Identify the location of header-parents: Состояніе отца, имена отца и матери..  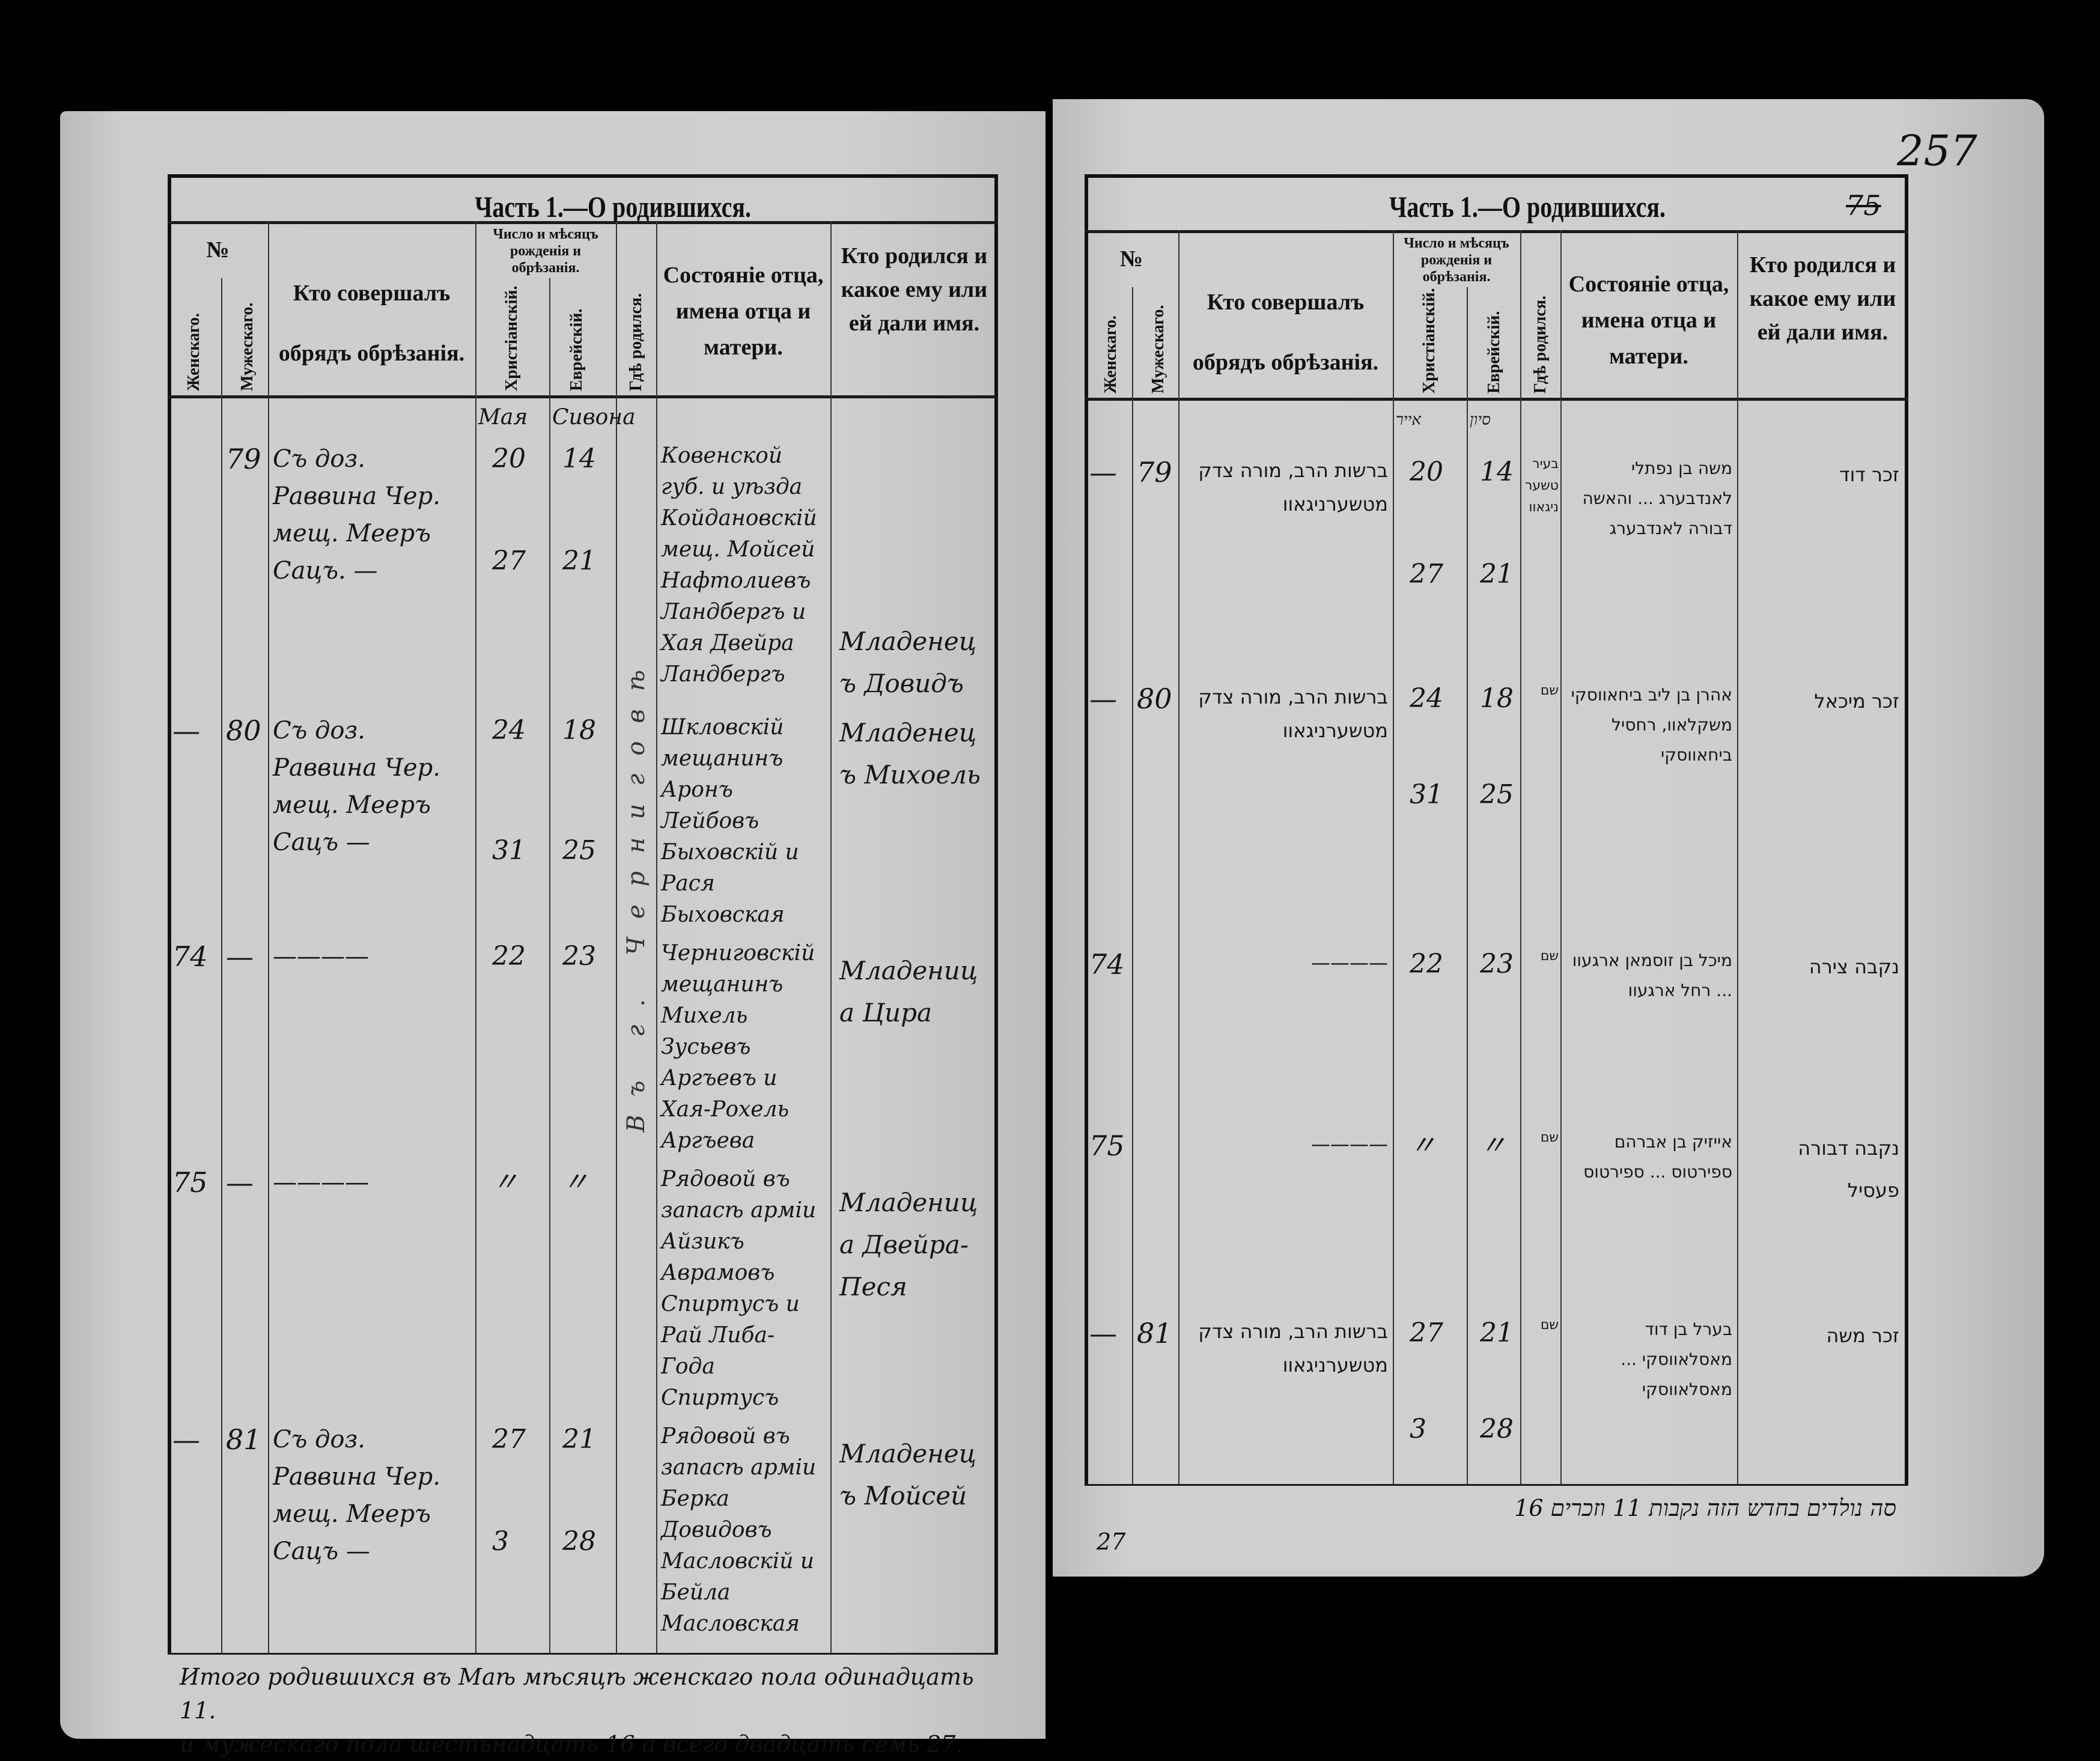
(1649, 320).